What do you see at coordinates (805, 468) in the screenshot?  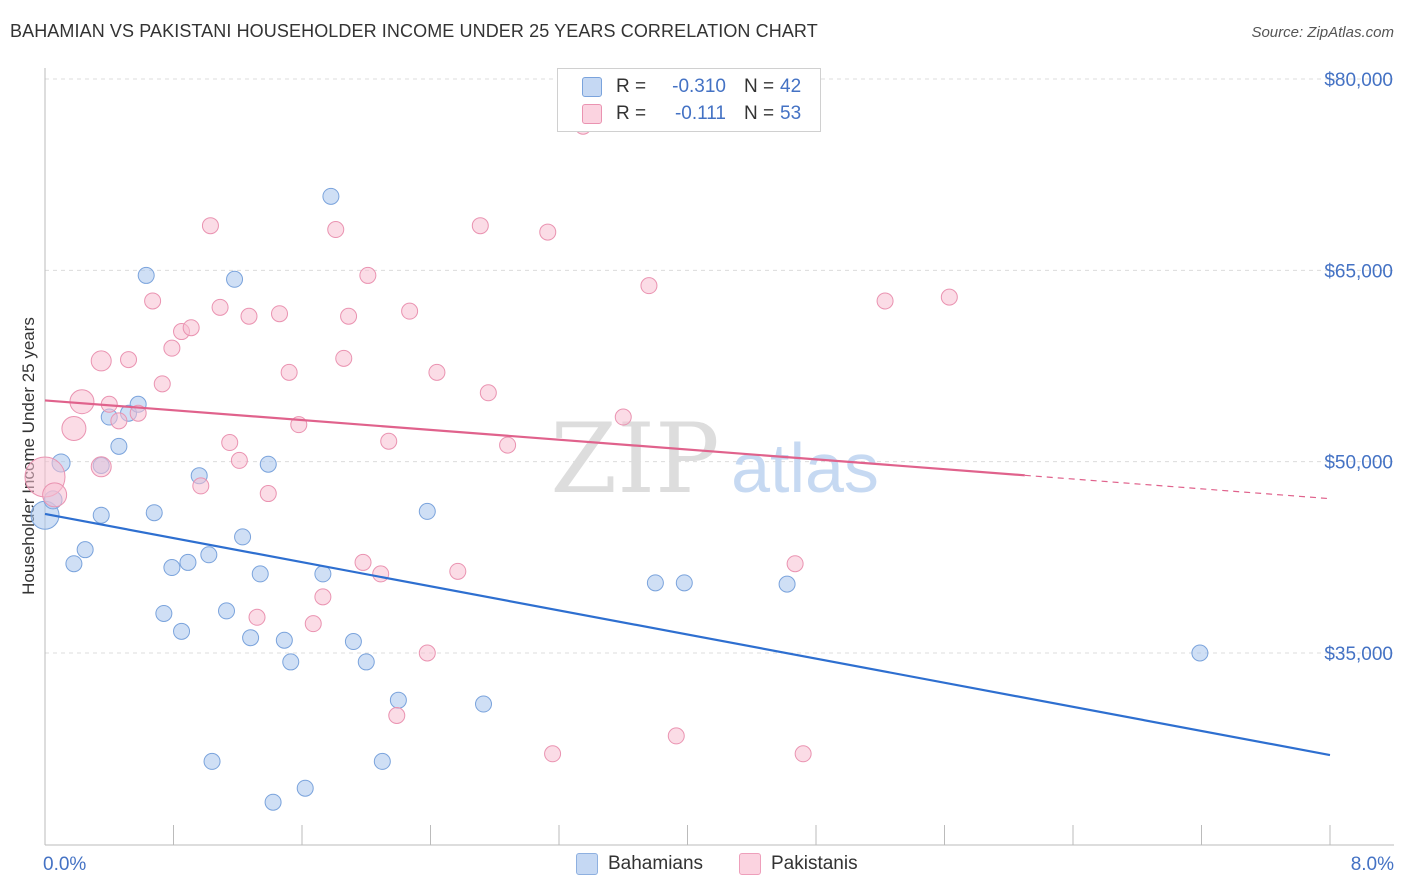 I see `watermark-atlas: atlas` at bounding box center [805, 468].